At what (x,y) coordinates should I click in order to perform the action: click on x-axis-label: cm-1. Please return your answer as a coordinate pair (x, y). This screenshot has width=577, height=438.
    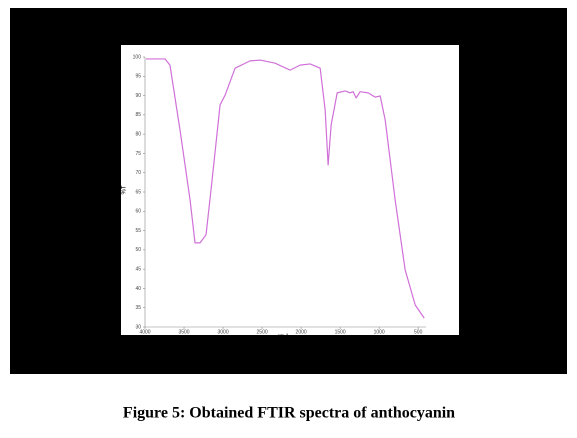
    Looking at the image, I should click on (282, 336).